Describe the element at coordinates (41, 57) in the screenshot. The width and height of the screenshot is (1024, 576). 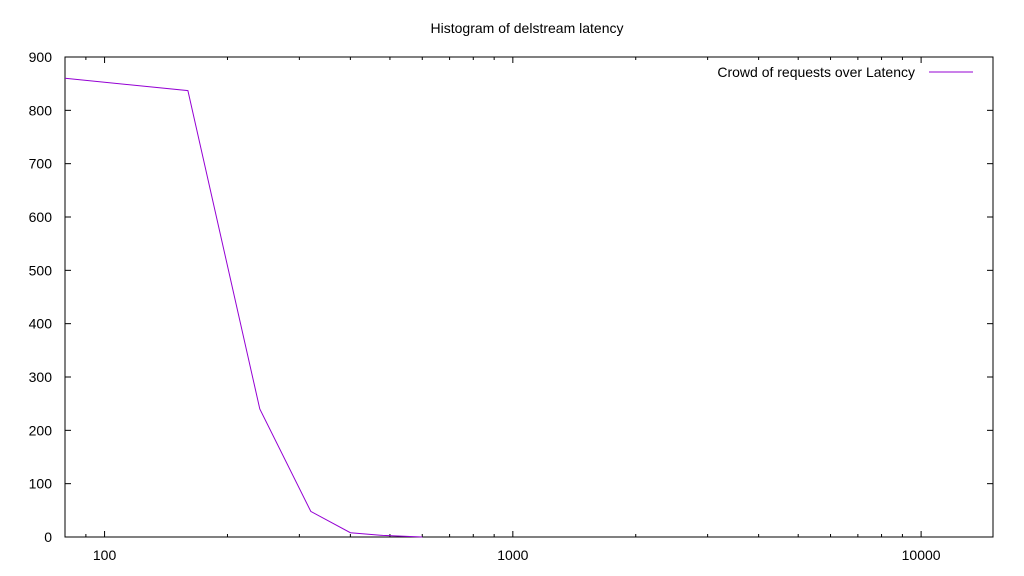
I see `y-tick-label: 900` at that location.